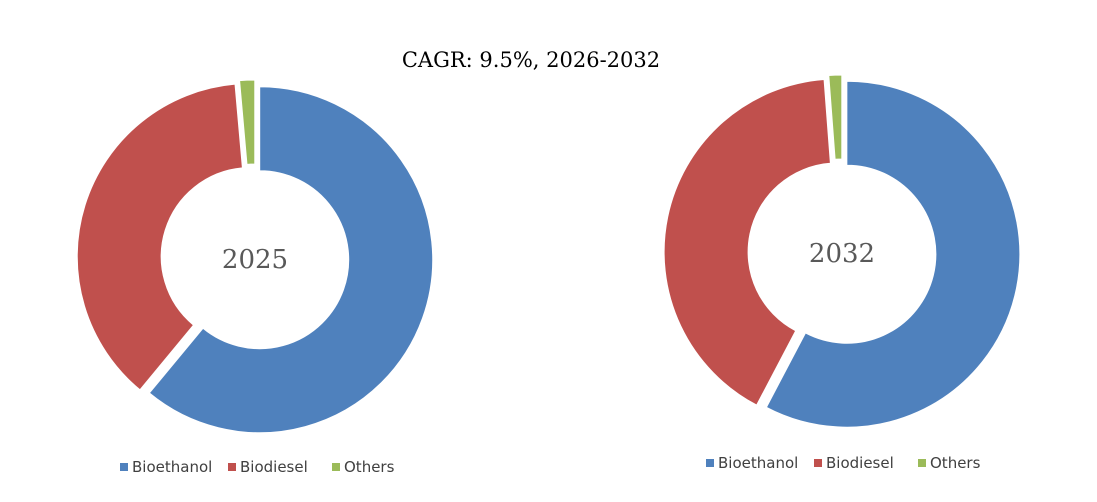 The height and width of the screenshot is (502, 1097). I want to click on legend-2025: Bioethanol Biodiesel Others, so click(257, 467).